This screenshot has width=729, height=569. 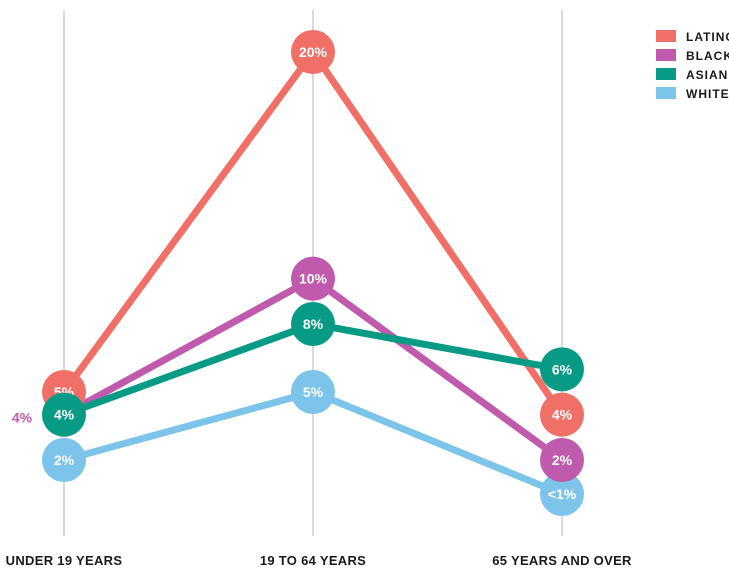 I want to click on x-tick-label: 65 YEARS AND OVER, so click(x=562, y=560).